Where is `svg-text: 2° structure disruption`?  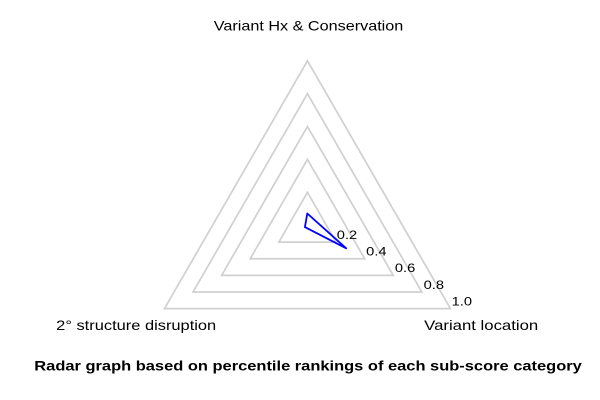
svg-text: 2° structure disruption is located at coordinates (136, 325).